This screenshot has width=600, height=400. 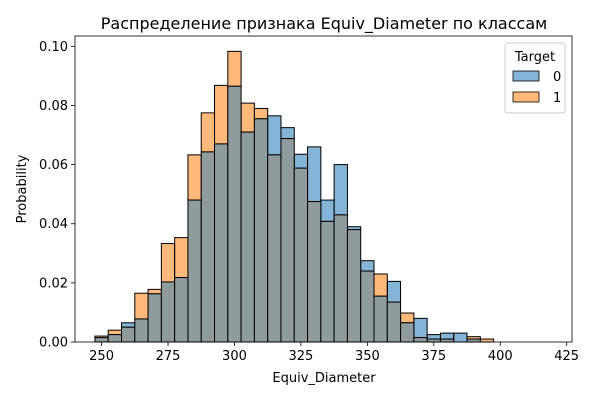 What do you see at coordinates (101, 356) in the screenshot?
I see `x-tick-label: 250` at bounding box center [101, 356].